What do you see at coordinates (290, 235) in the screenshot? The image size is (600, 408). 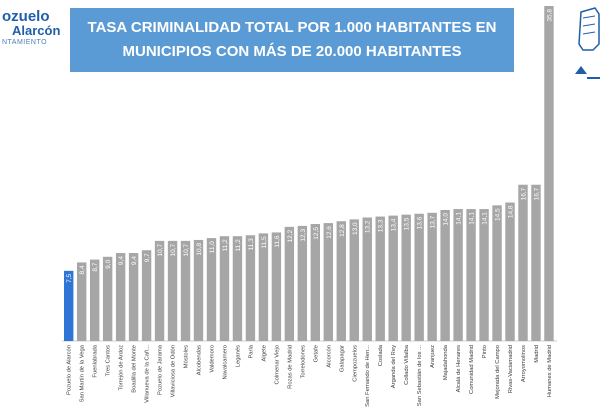 I see `data-label: 12,2` at bounding box center [290, 235].